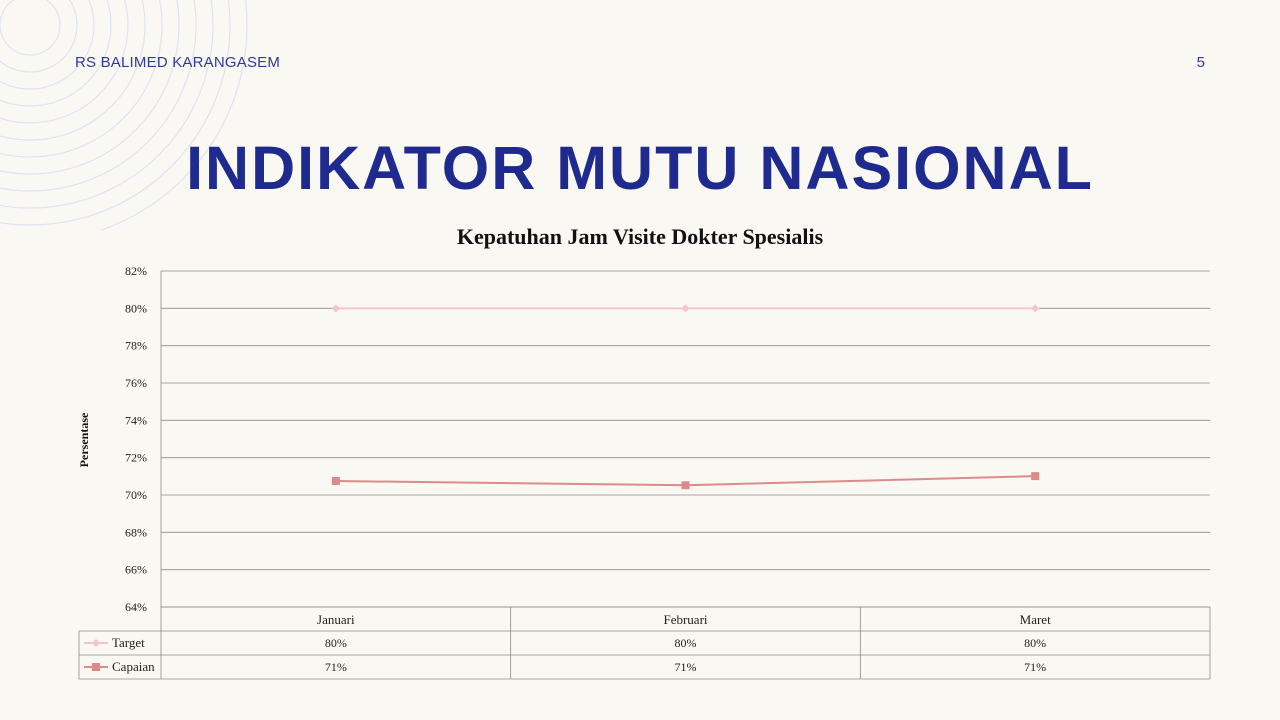  What do you see at coordinates (136, 308) in the screenshot?
I see `y-tick-label: 80%` at bounding box center [136, 308].